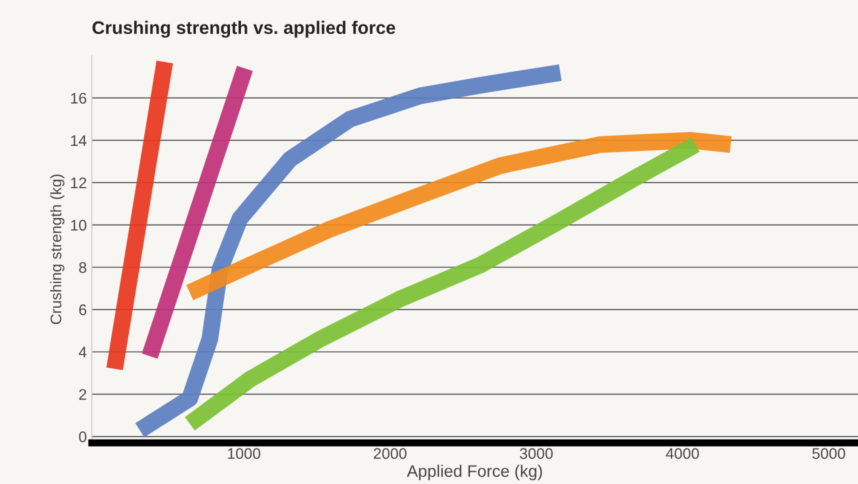  Describe the element at coordinates (78, 182) in the screenshot. I see `y-tick-label: 12` at that location.